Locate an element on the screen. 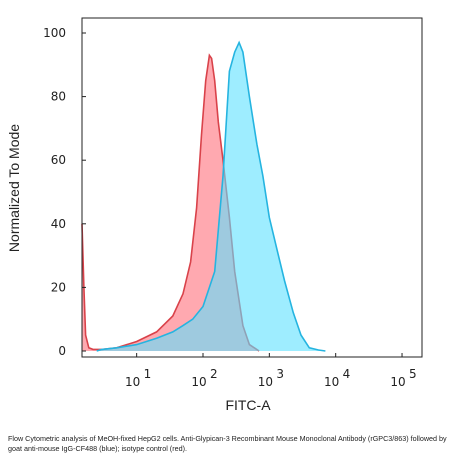  y-tick-label: 100 is located at coordinates (54, 33).